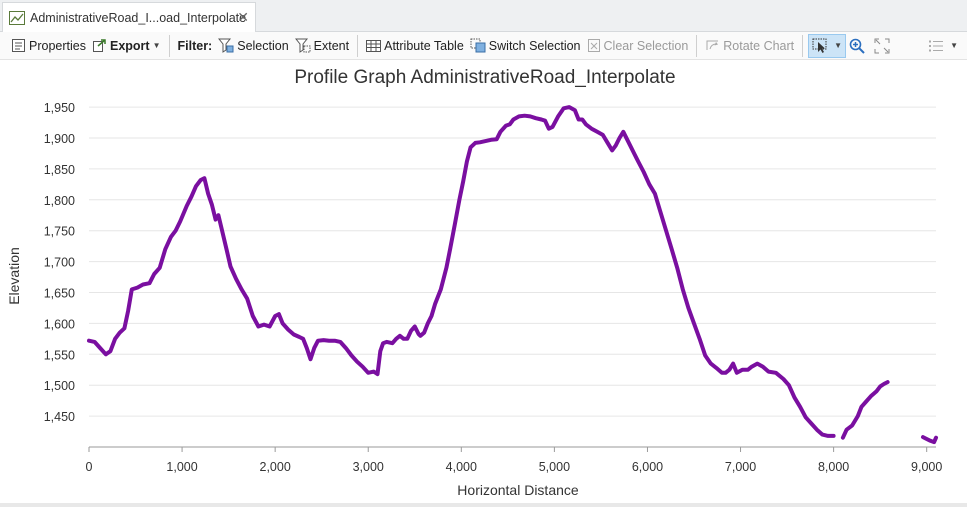 This screenshot has height=507, width=967. Describe the element at coordinates (59, 232) in the screenshot. I see `y-tick-label: 1,750` at that location.